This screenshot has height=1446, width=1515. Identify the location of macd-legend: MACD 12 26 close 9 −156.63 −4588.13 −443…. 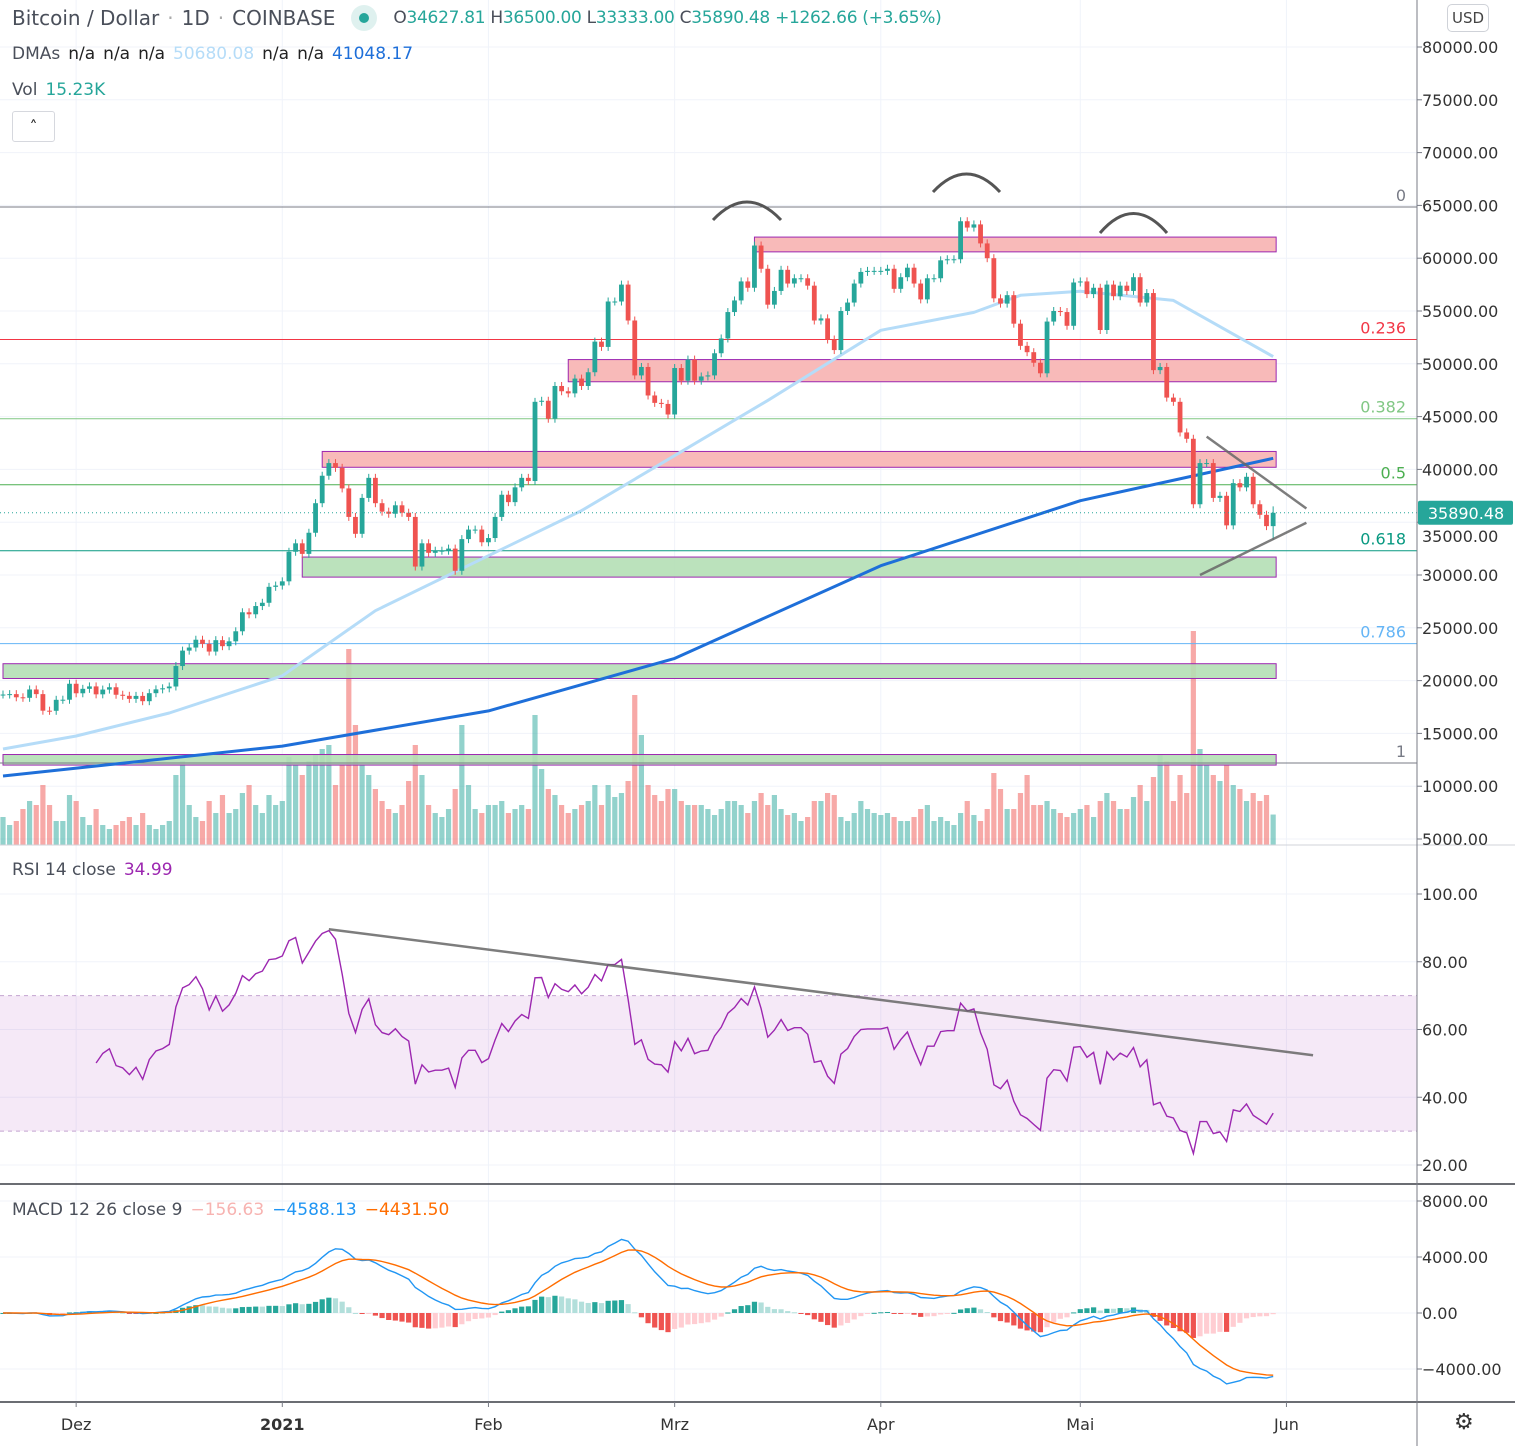
(230, 1210).